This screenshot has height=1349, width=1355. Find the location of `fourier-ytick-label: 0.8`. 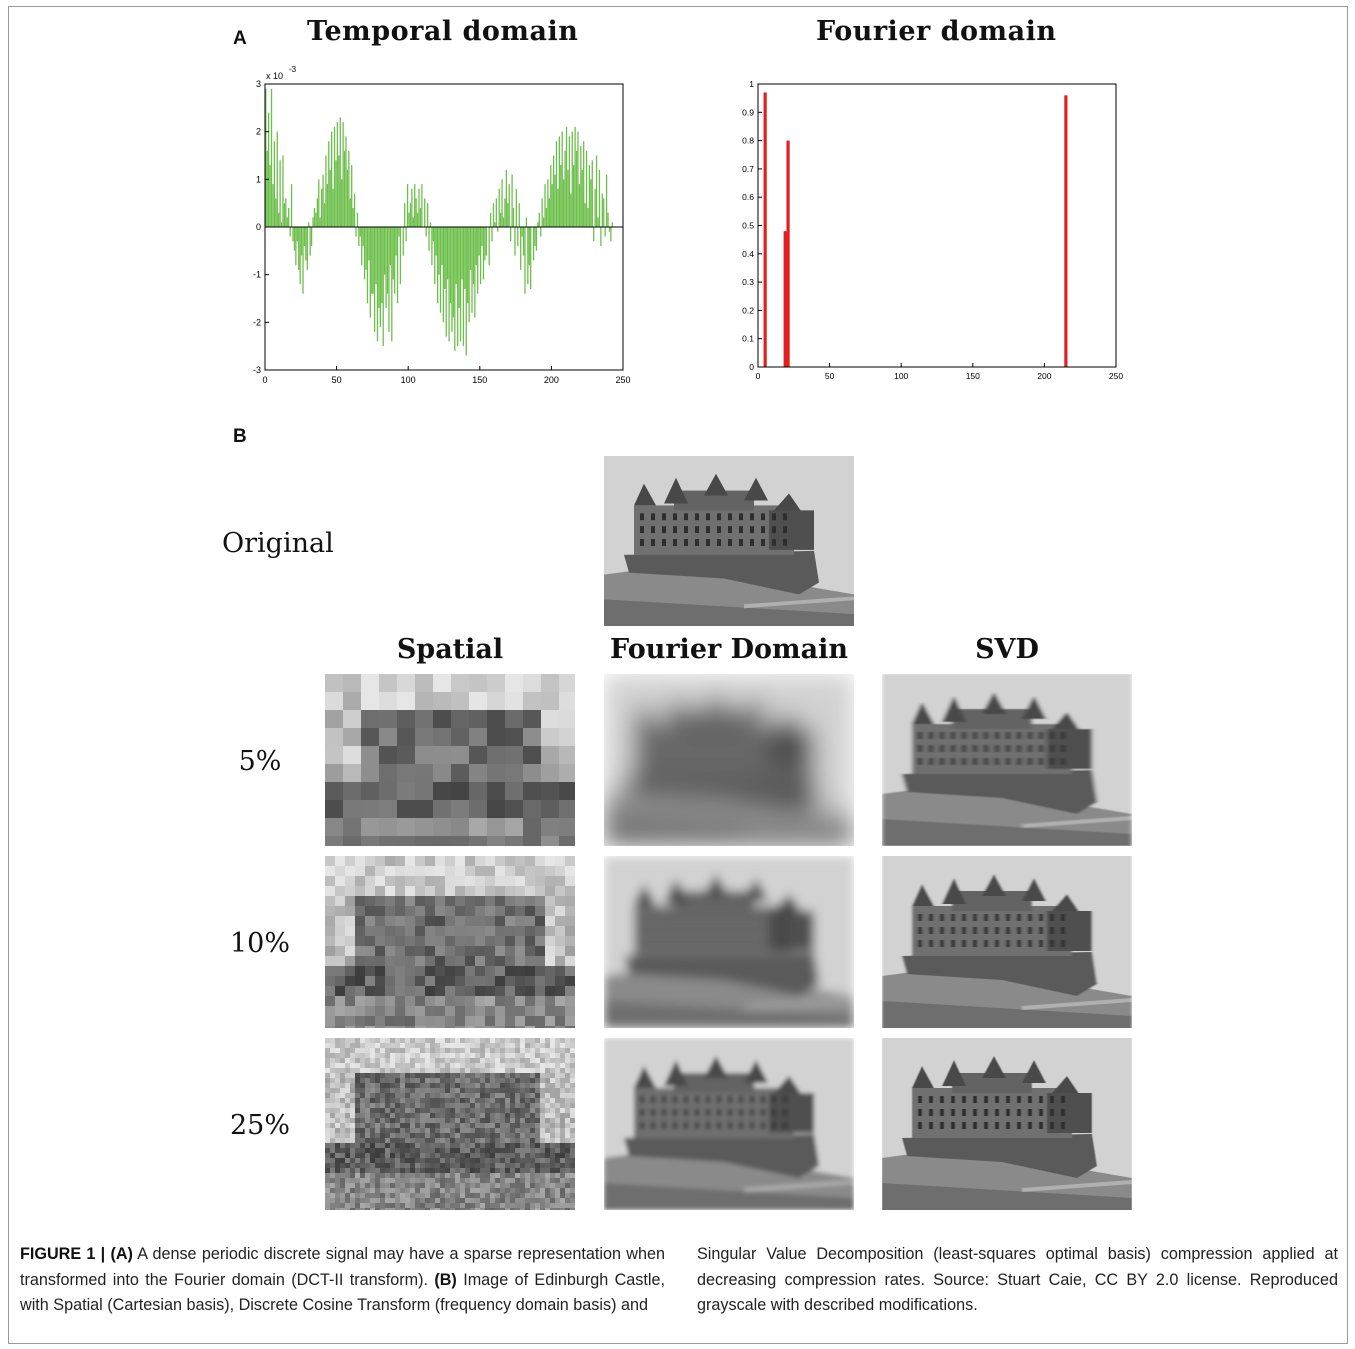

fourier-ytick-label: 0.8 is located at coordinates (748, 141).